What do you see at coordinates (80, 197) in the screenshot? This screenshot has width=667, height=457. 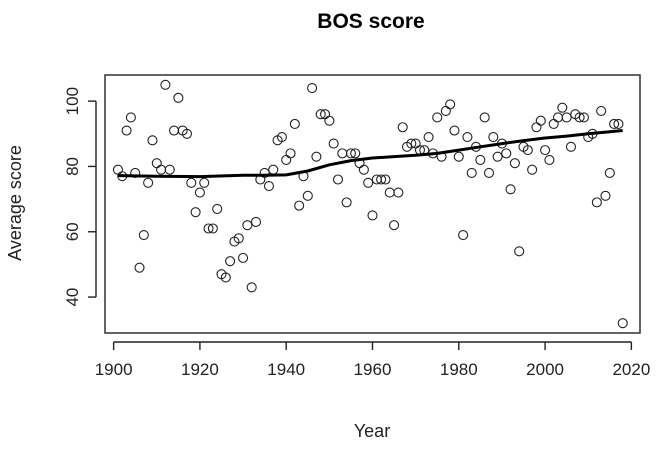 I see `y-axis: 40 60 80 100` at bounding box center [80, 197].